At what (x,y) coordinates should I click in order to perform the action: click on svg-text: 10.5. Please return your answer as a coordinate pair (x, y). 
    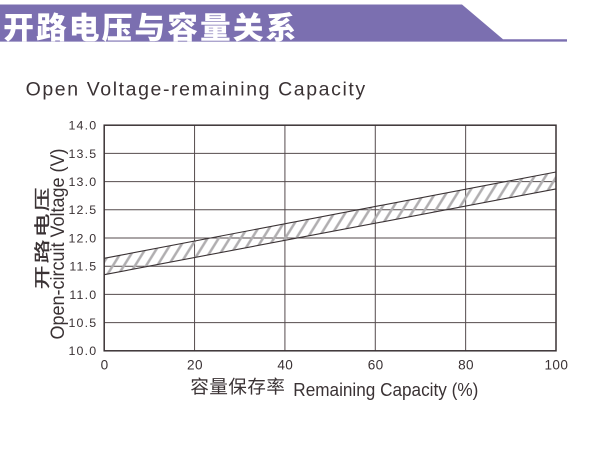
    Looking at the image, I should click on (82, 323).